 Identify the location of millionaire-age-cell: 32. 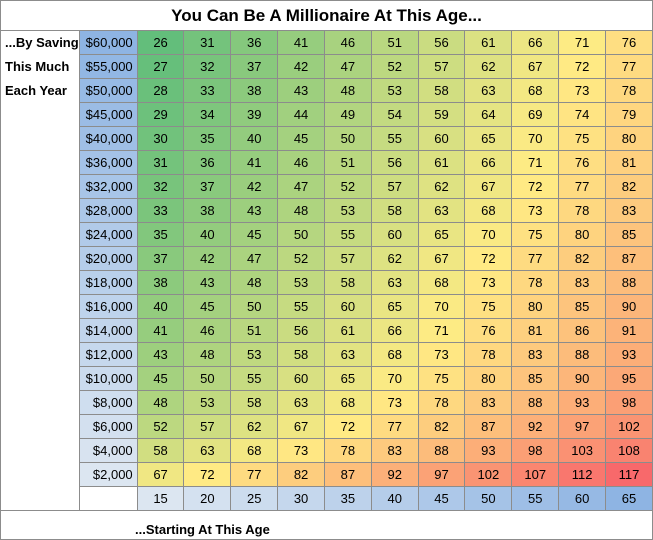
(207, 66).